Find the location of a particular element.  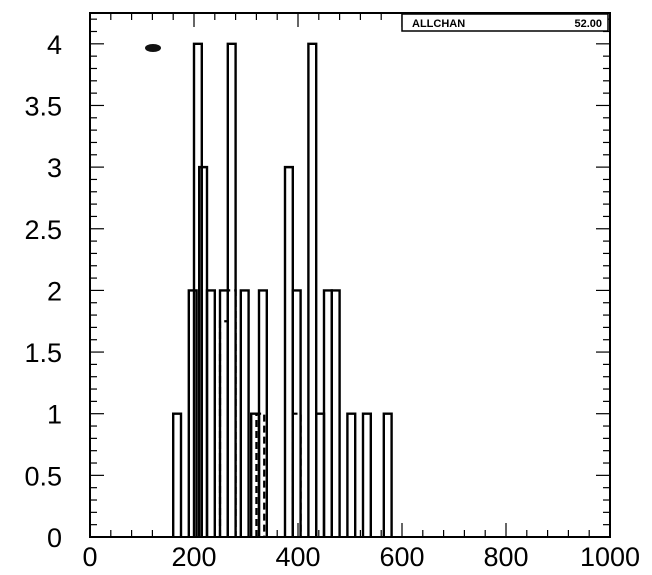

x-tick-label: 800 is located at coordinates (505, 557).